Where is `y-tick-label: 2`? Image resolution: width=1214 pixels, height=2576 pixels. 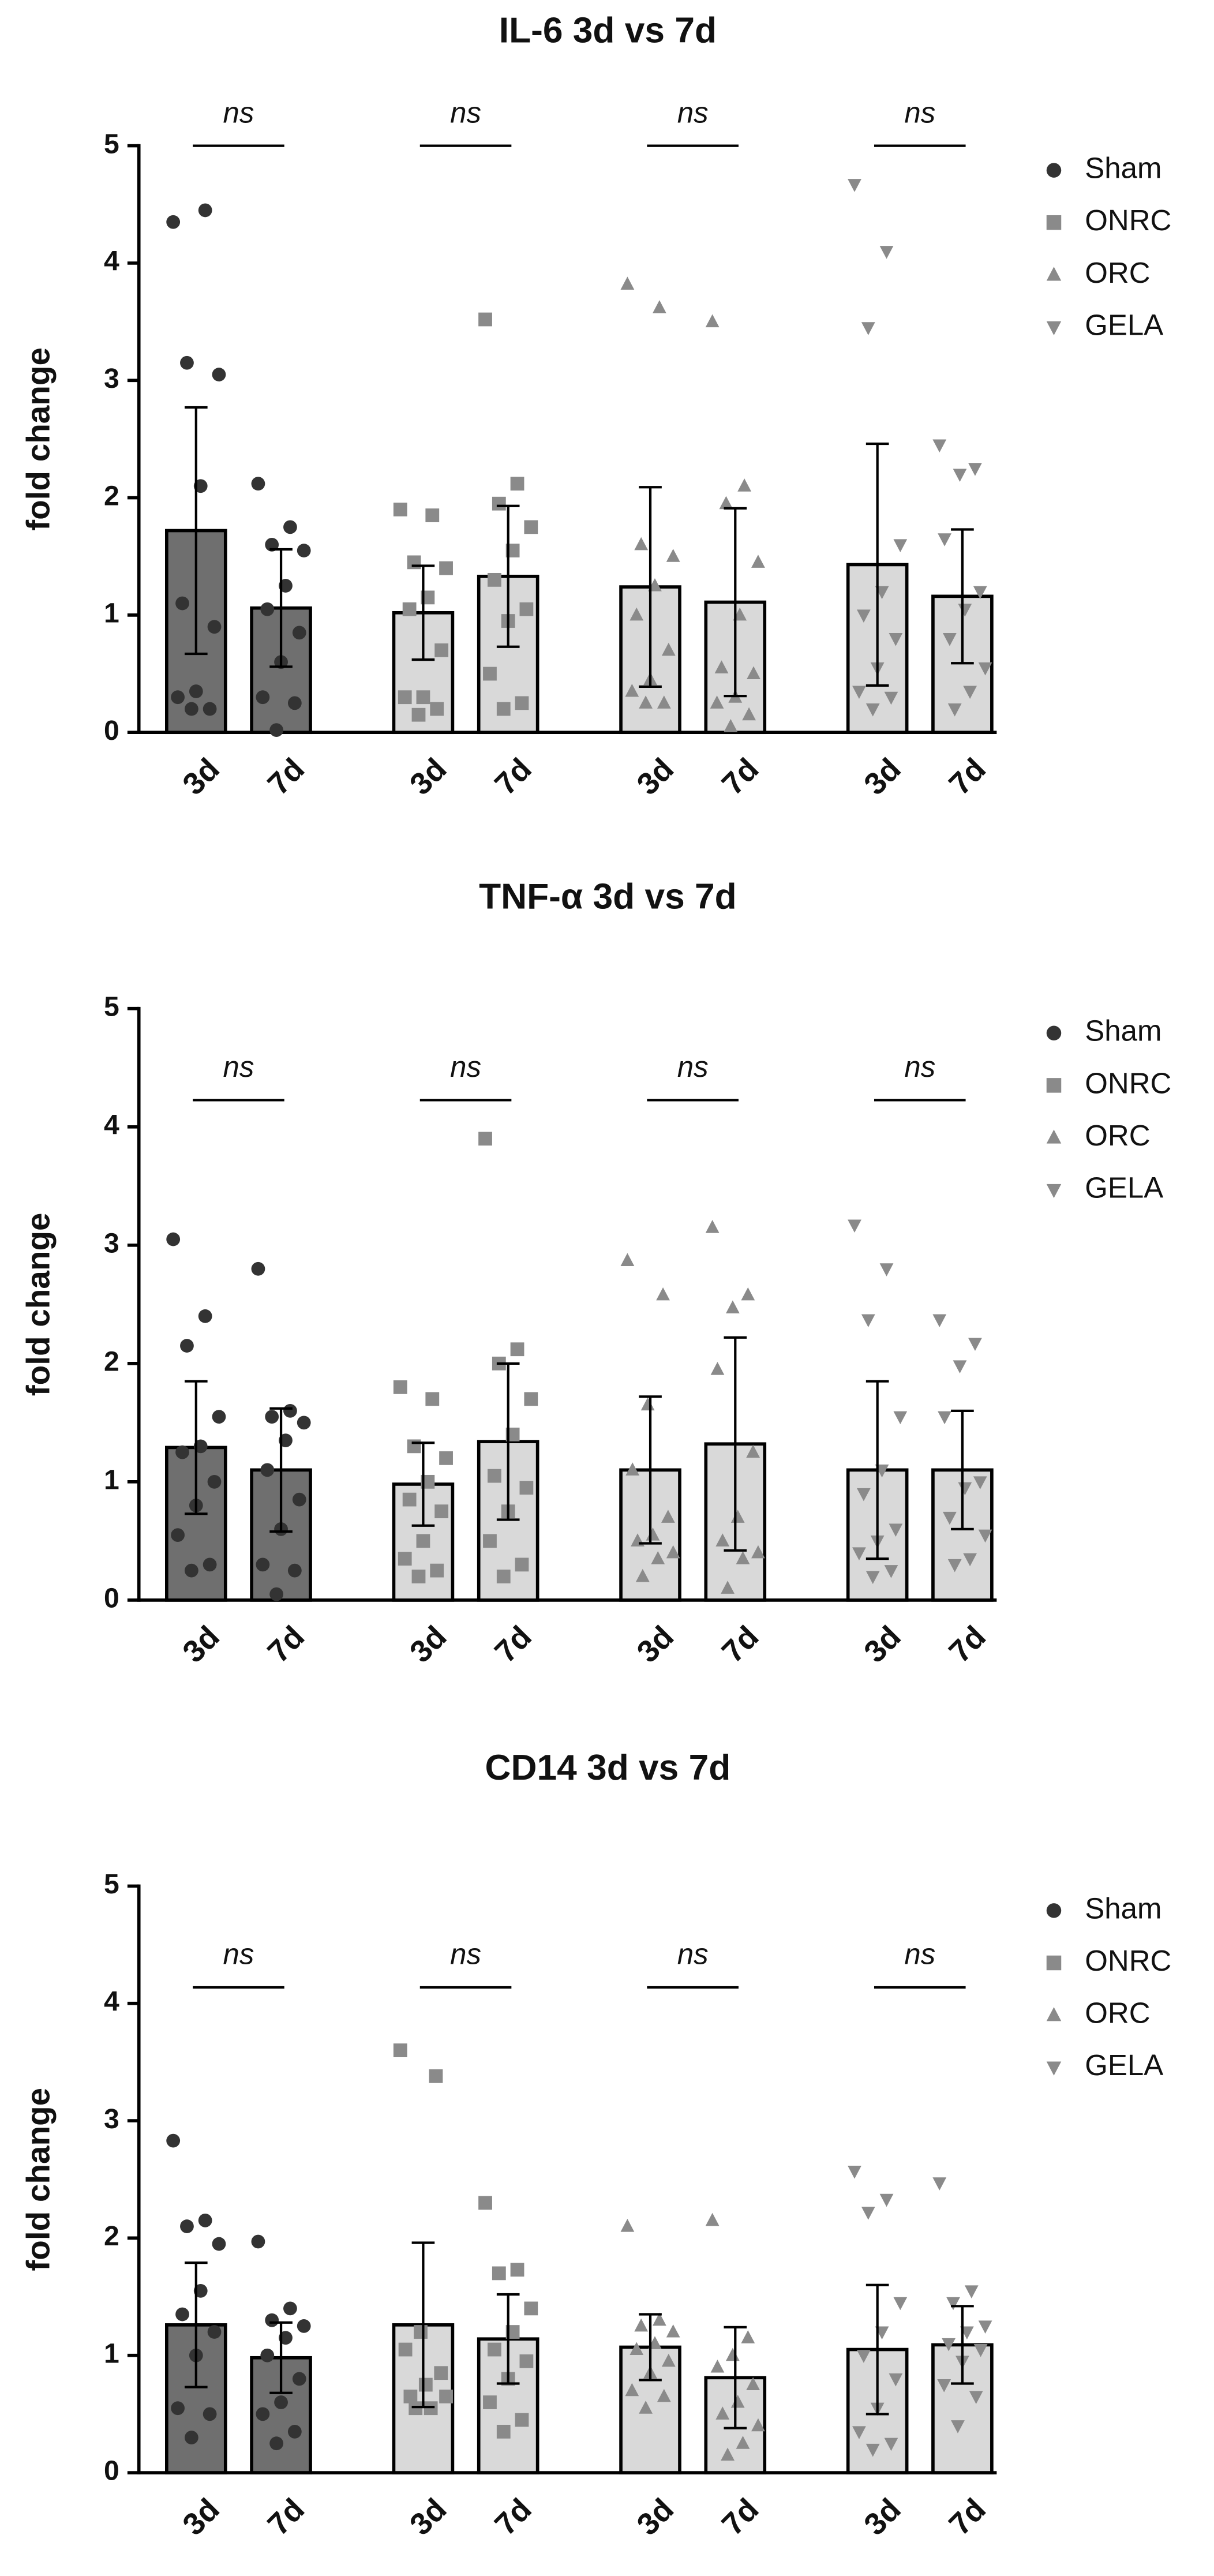
y-tick-label: 2 is located at coordinates (111, 496).